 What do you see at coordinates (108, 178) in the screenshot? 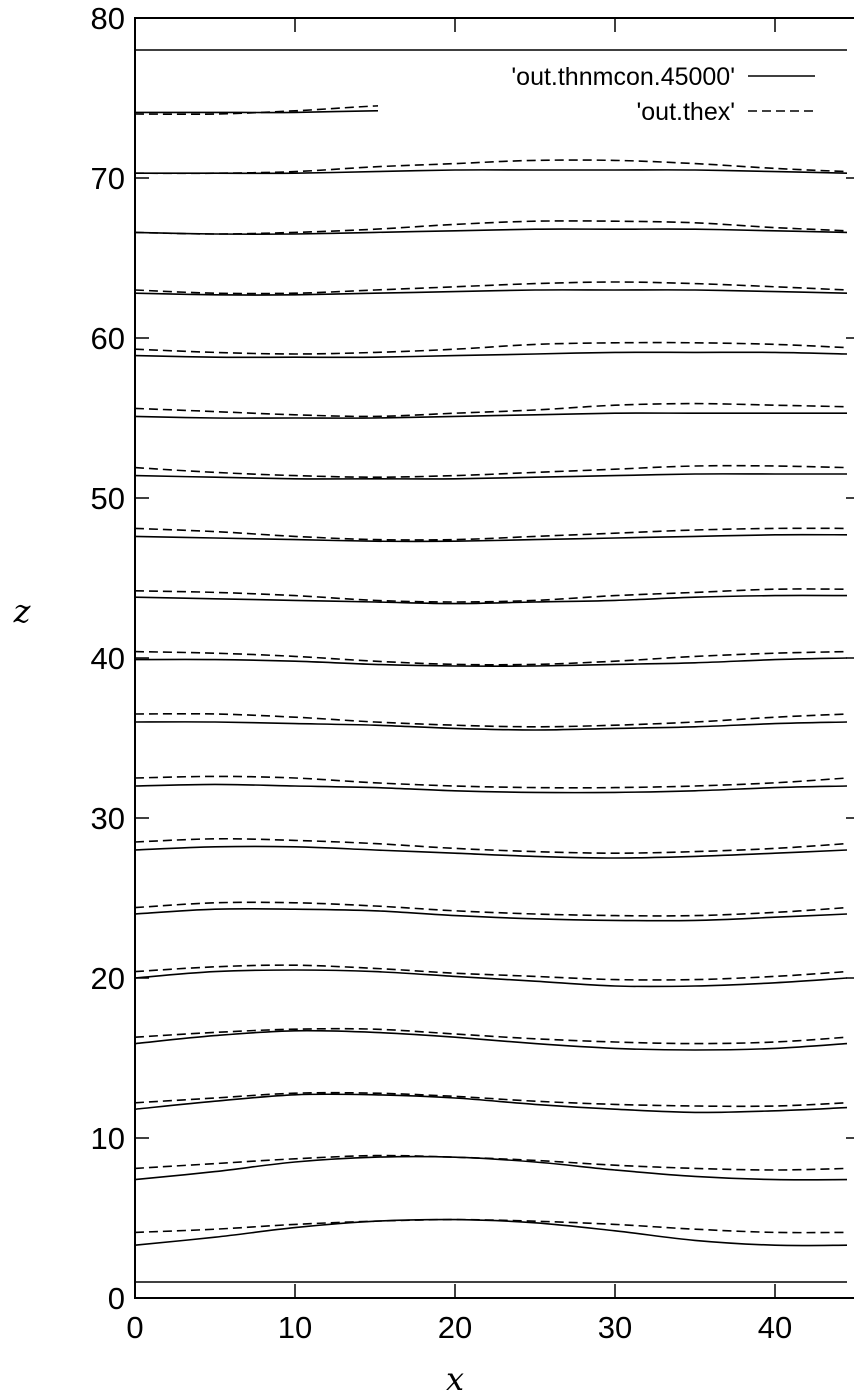
I see `y-tick-label-7: 70` at bounding box center [108, 178].